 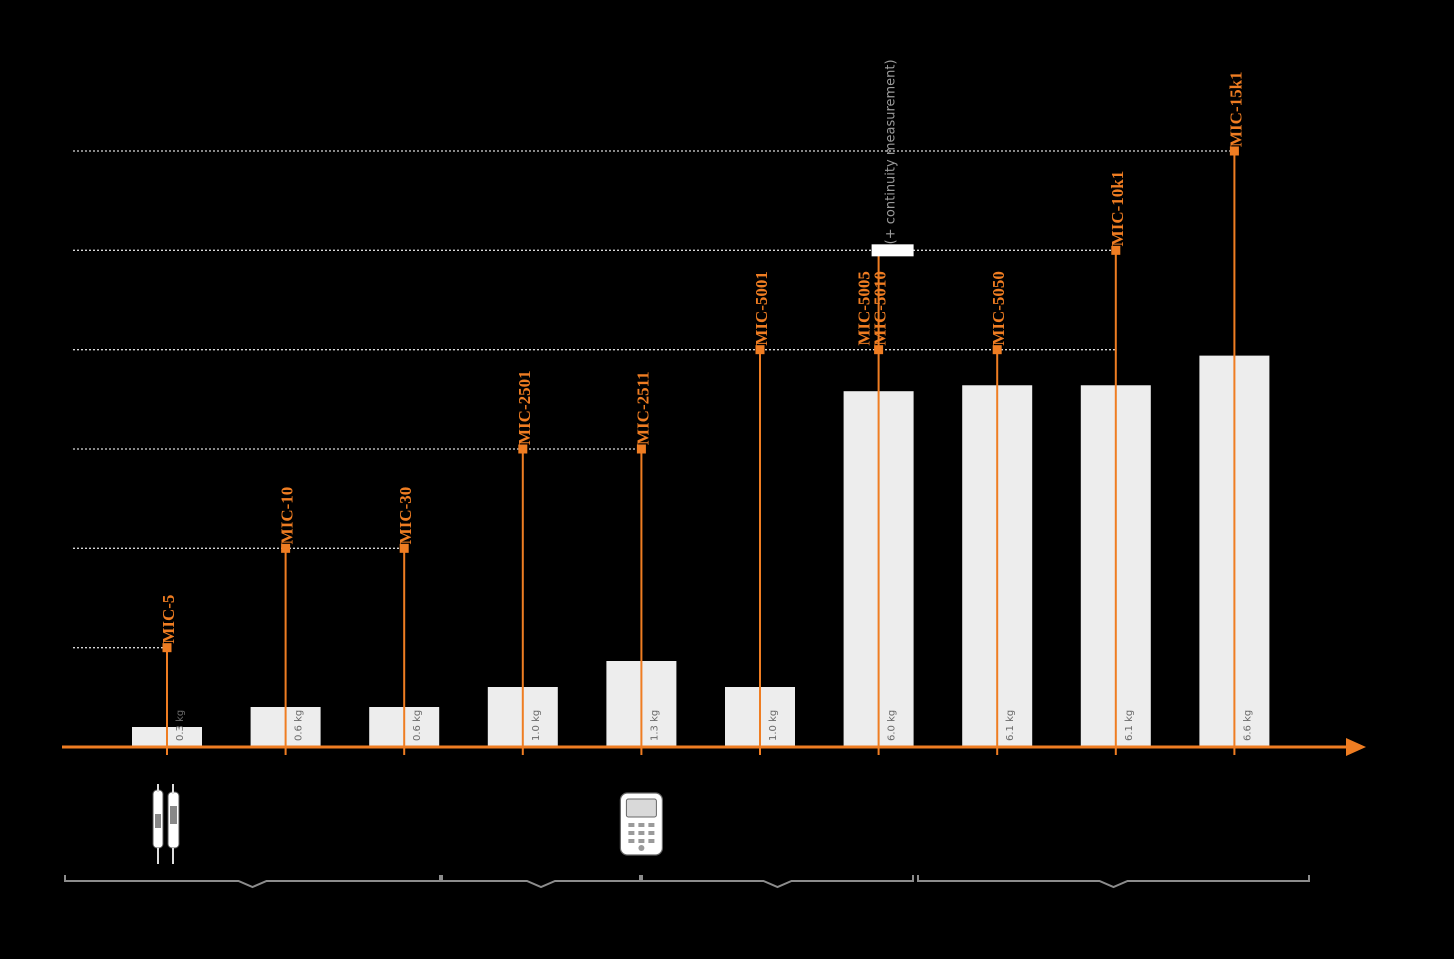 What do you see at coordinates (166, 824) in the screenshot?
I see `voltage-tester-icon` at bounding box center [166, 824].